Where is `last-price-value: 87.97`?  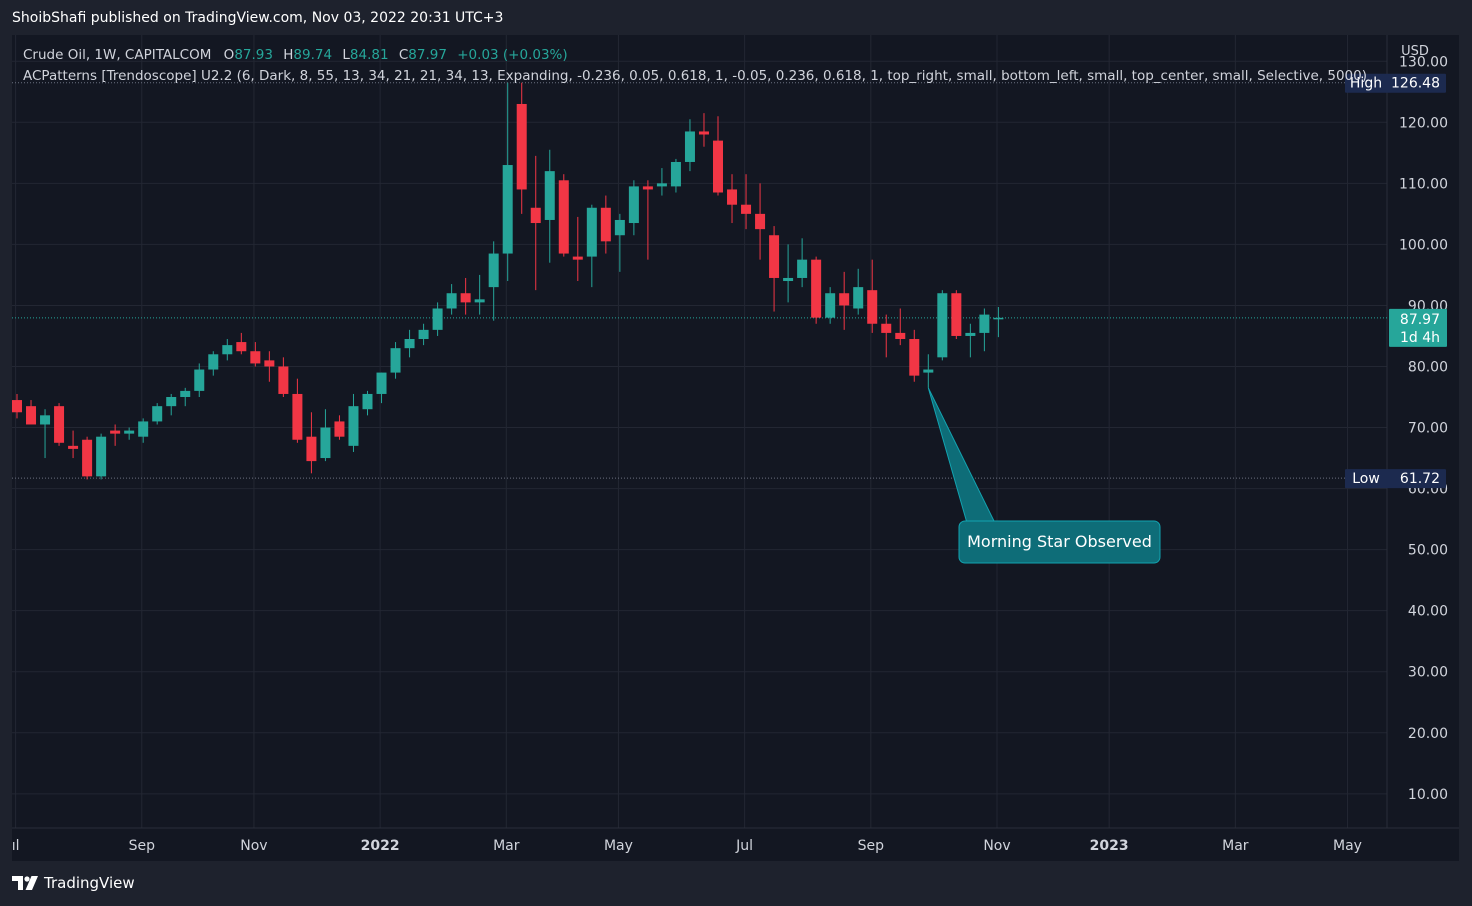
last-price-value: 87.97 is located at coordinates (1420, 320).